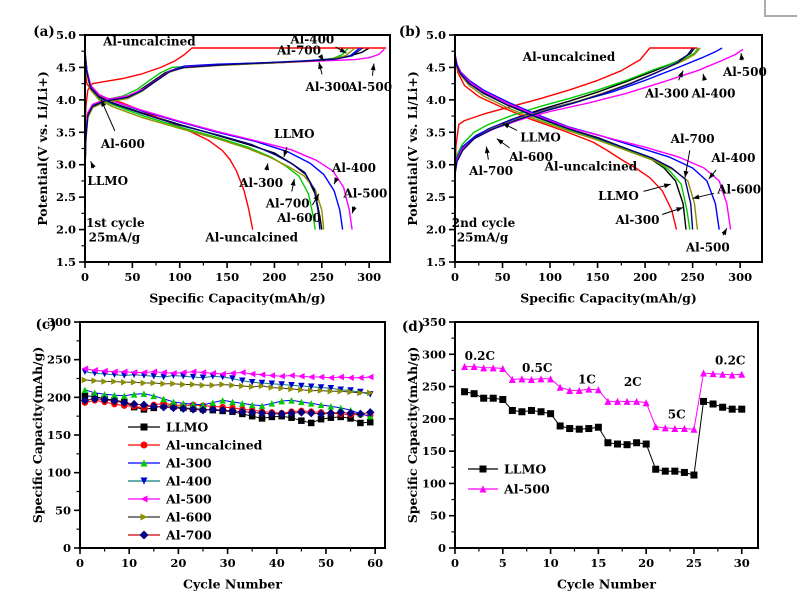  What do you see at coordinates (67, 548) in the screenshot?
I see `y-tick-label: 0` at bounding box center [67, 548].